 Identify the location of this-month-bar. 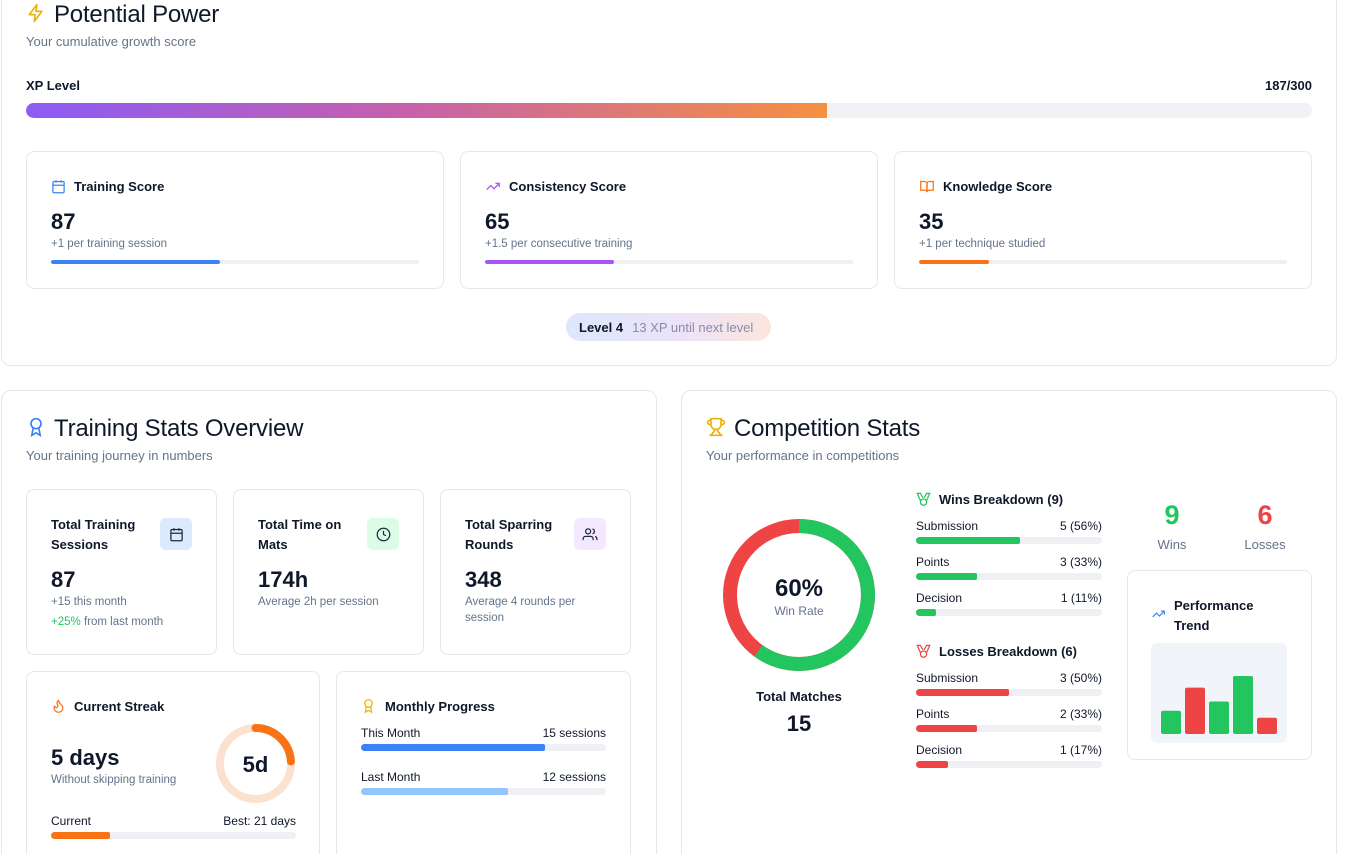
(483, 747).